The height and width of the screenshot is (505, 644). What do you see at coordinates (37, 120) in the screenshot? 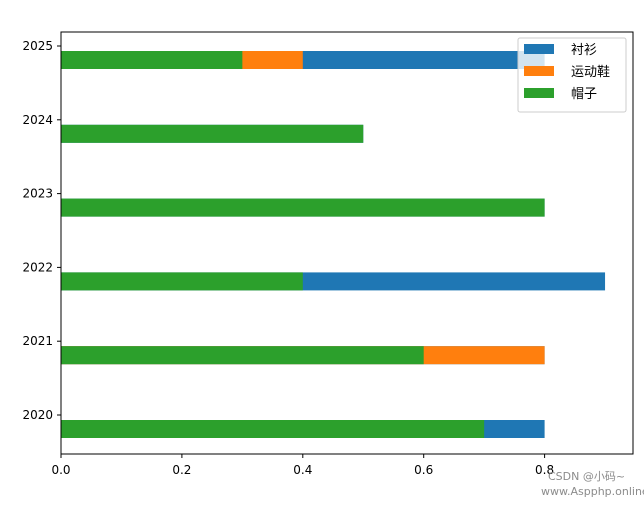
I see `y-tick-label-2024: 2024` at bounding box center [37, 120].